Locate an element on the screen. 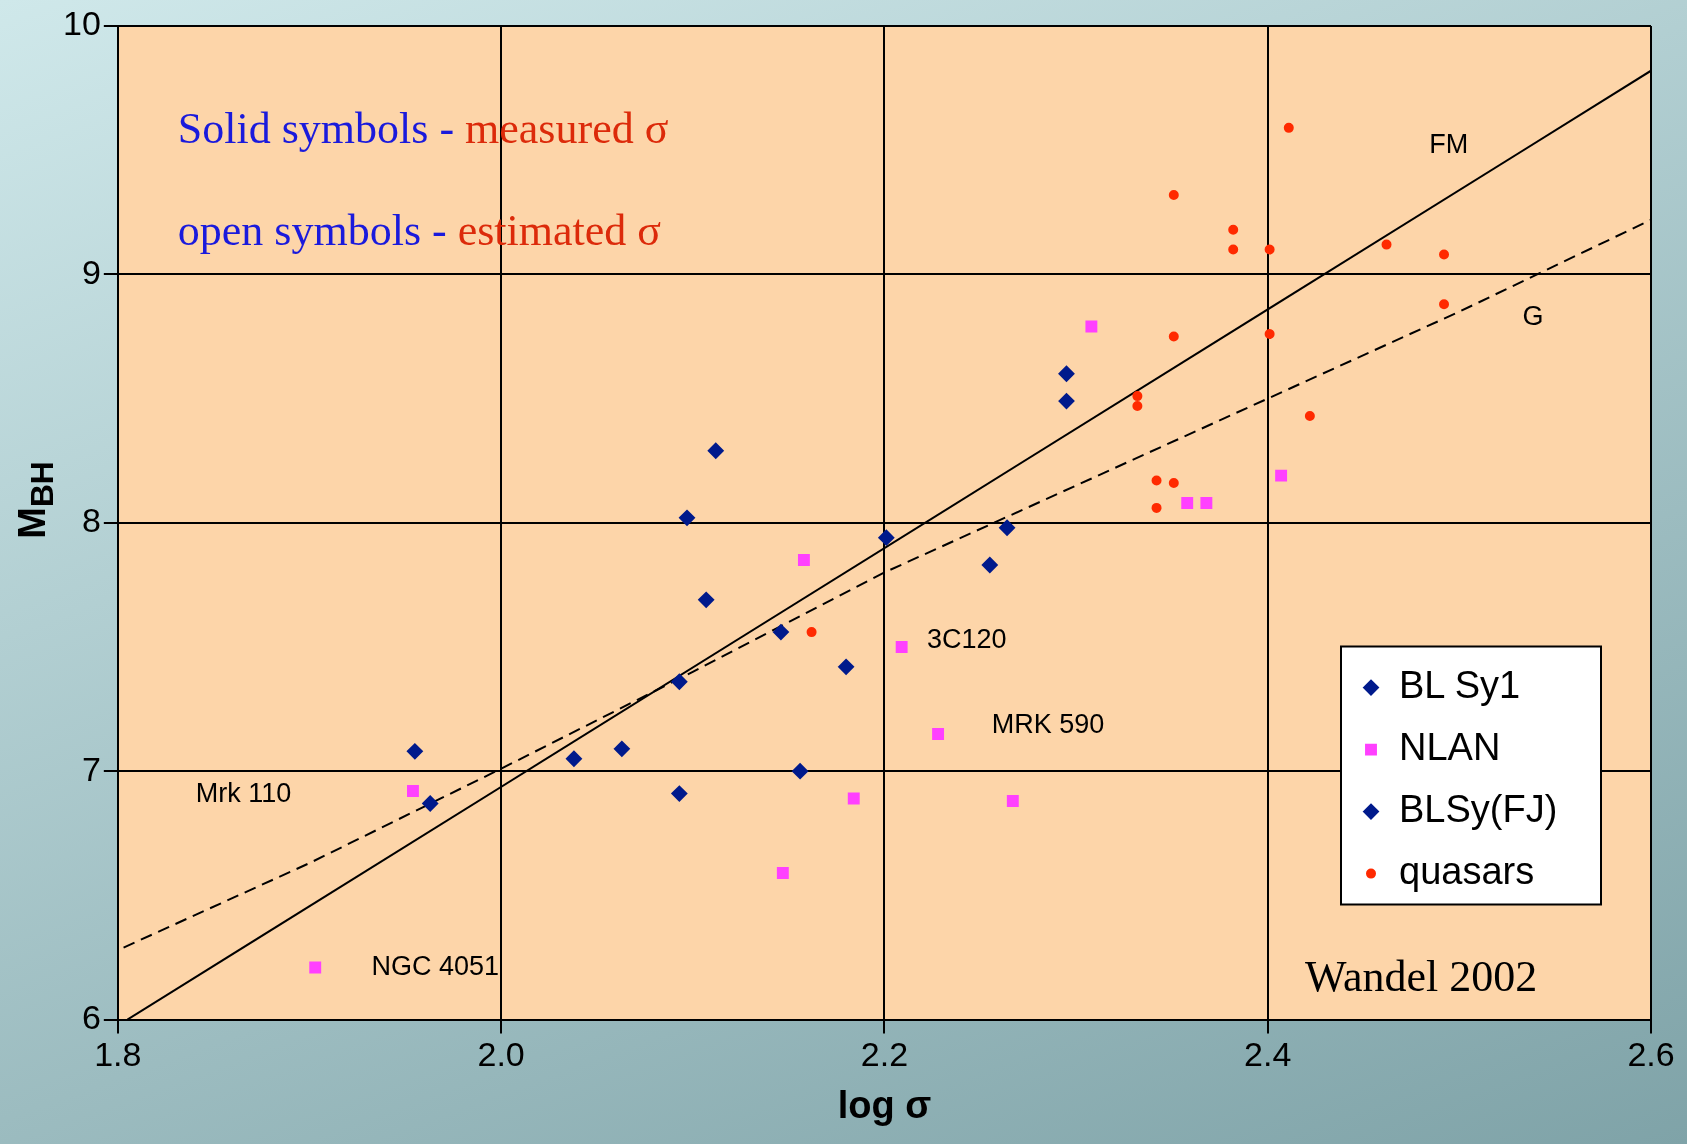 The height and width of the screenshot is (1144, 1687). y-tick-label: 6 is located at coordinates (91, 1016).